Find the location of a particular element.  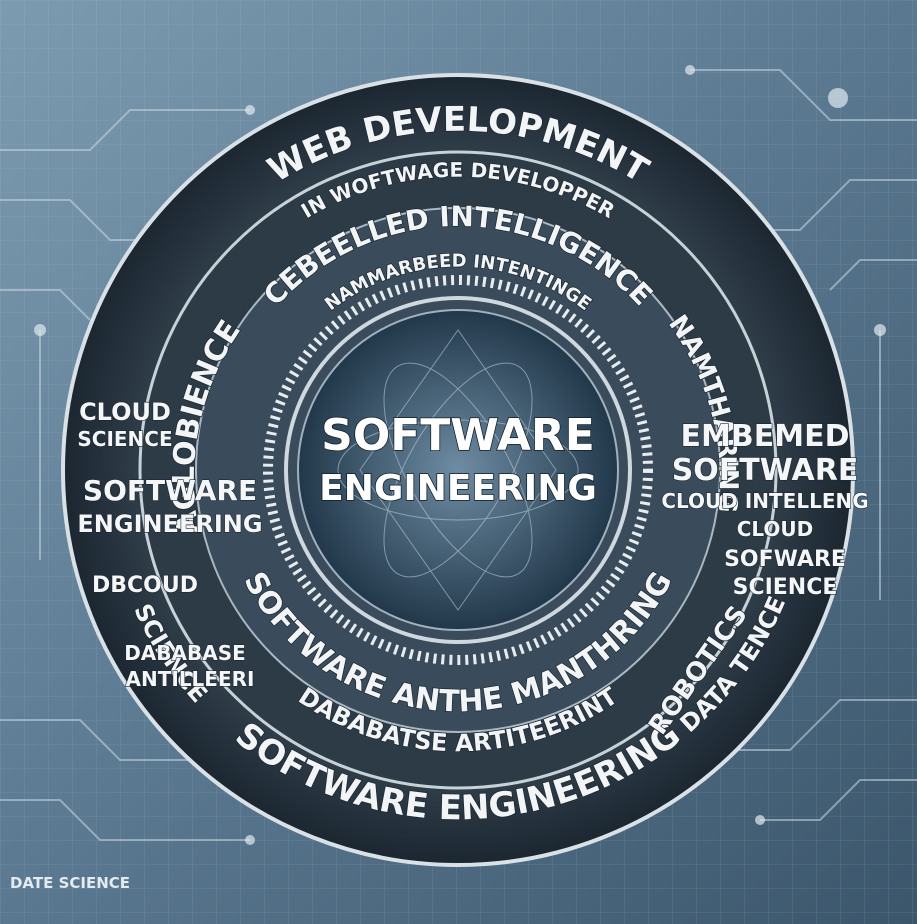

side-label: EMBEMED is located at coordinates (765, 436).